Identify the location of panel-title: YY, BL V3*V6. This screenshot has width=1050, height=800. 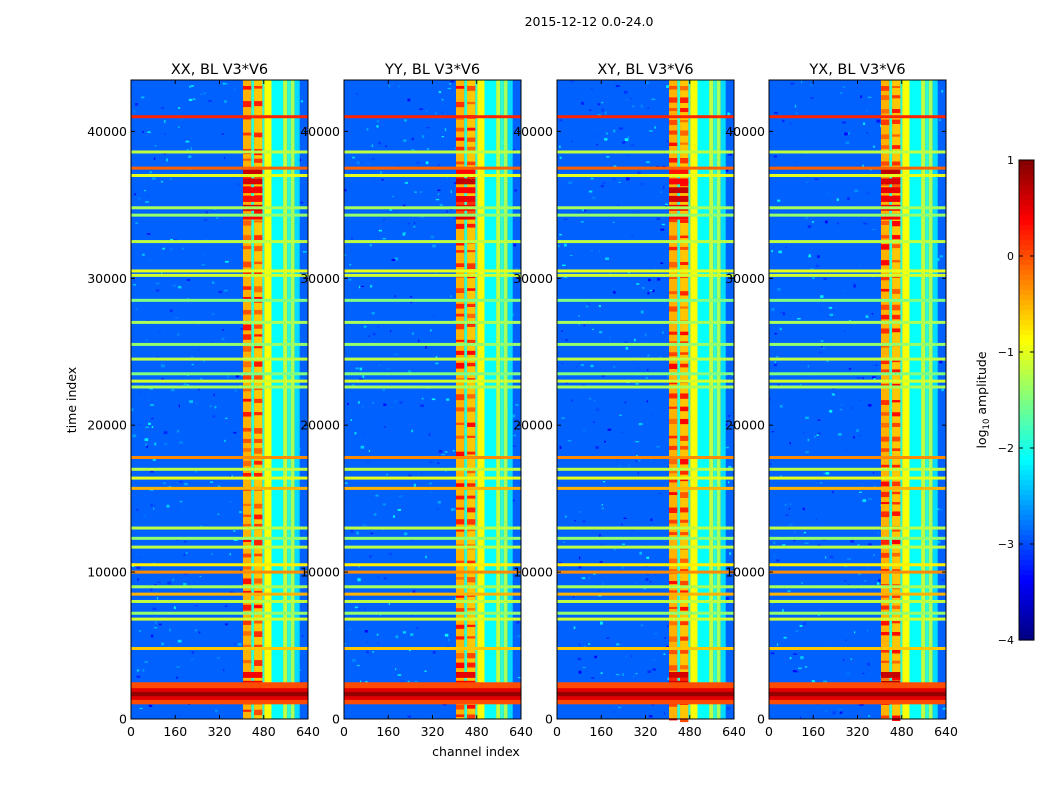
(432, 70).